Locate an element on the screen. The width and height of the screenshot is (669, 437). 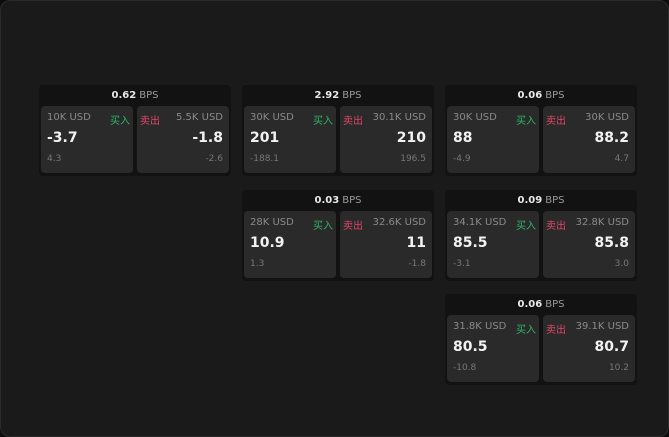
spread-header: 0.62 BPS is located at coordinates (135, 95).